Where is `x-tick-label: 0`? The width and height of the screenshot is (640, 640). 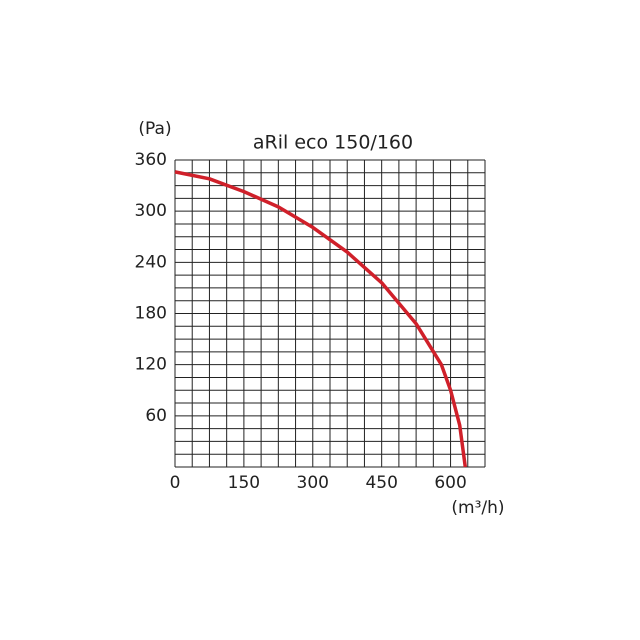 x-tick-label: 0 is located at coordinates (175, 483).